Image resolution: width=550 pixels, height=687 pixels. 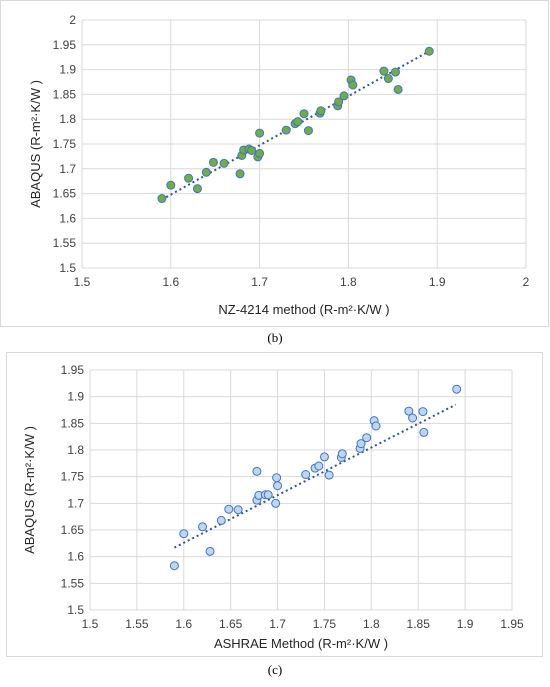 What do you see at coordinates (512, 624) in the screenshot?
I see `x-tick-label: 1.95` at bounding box center [512, 624].